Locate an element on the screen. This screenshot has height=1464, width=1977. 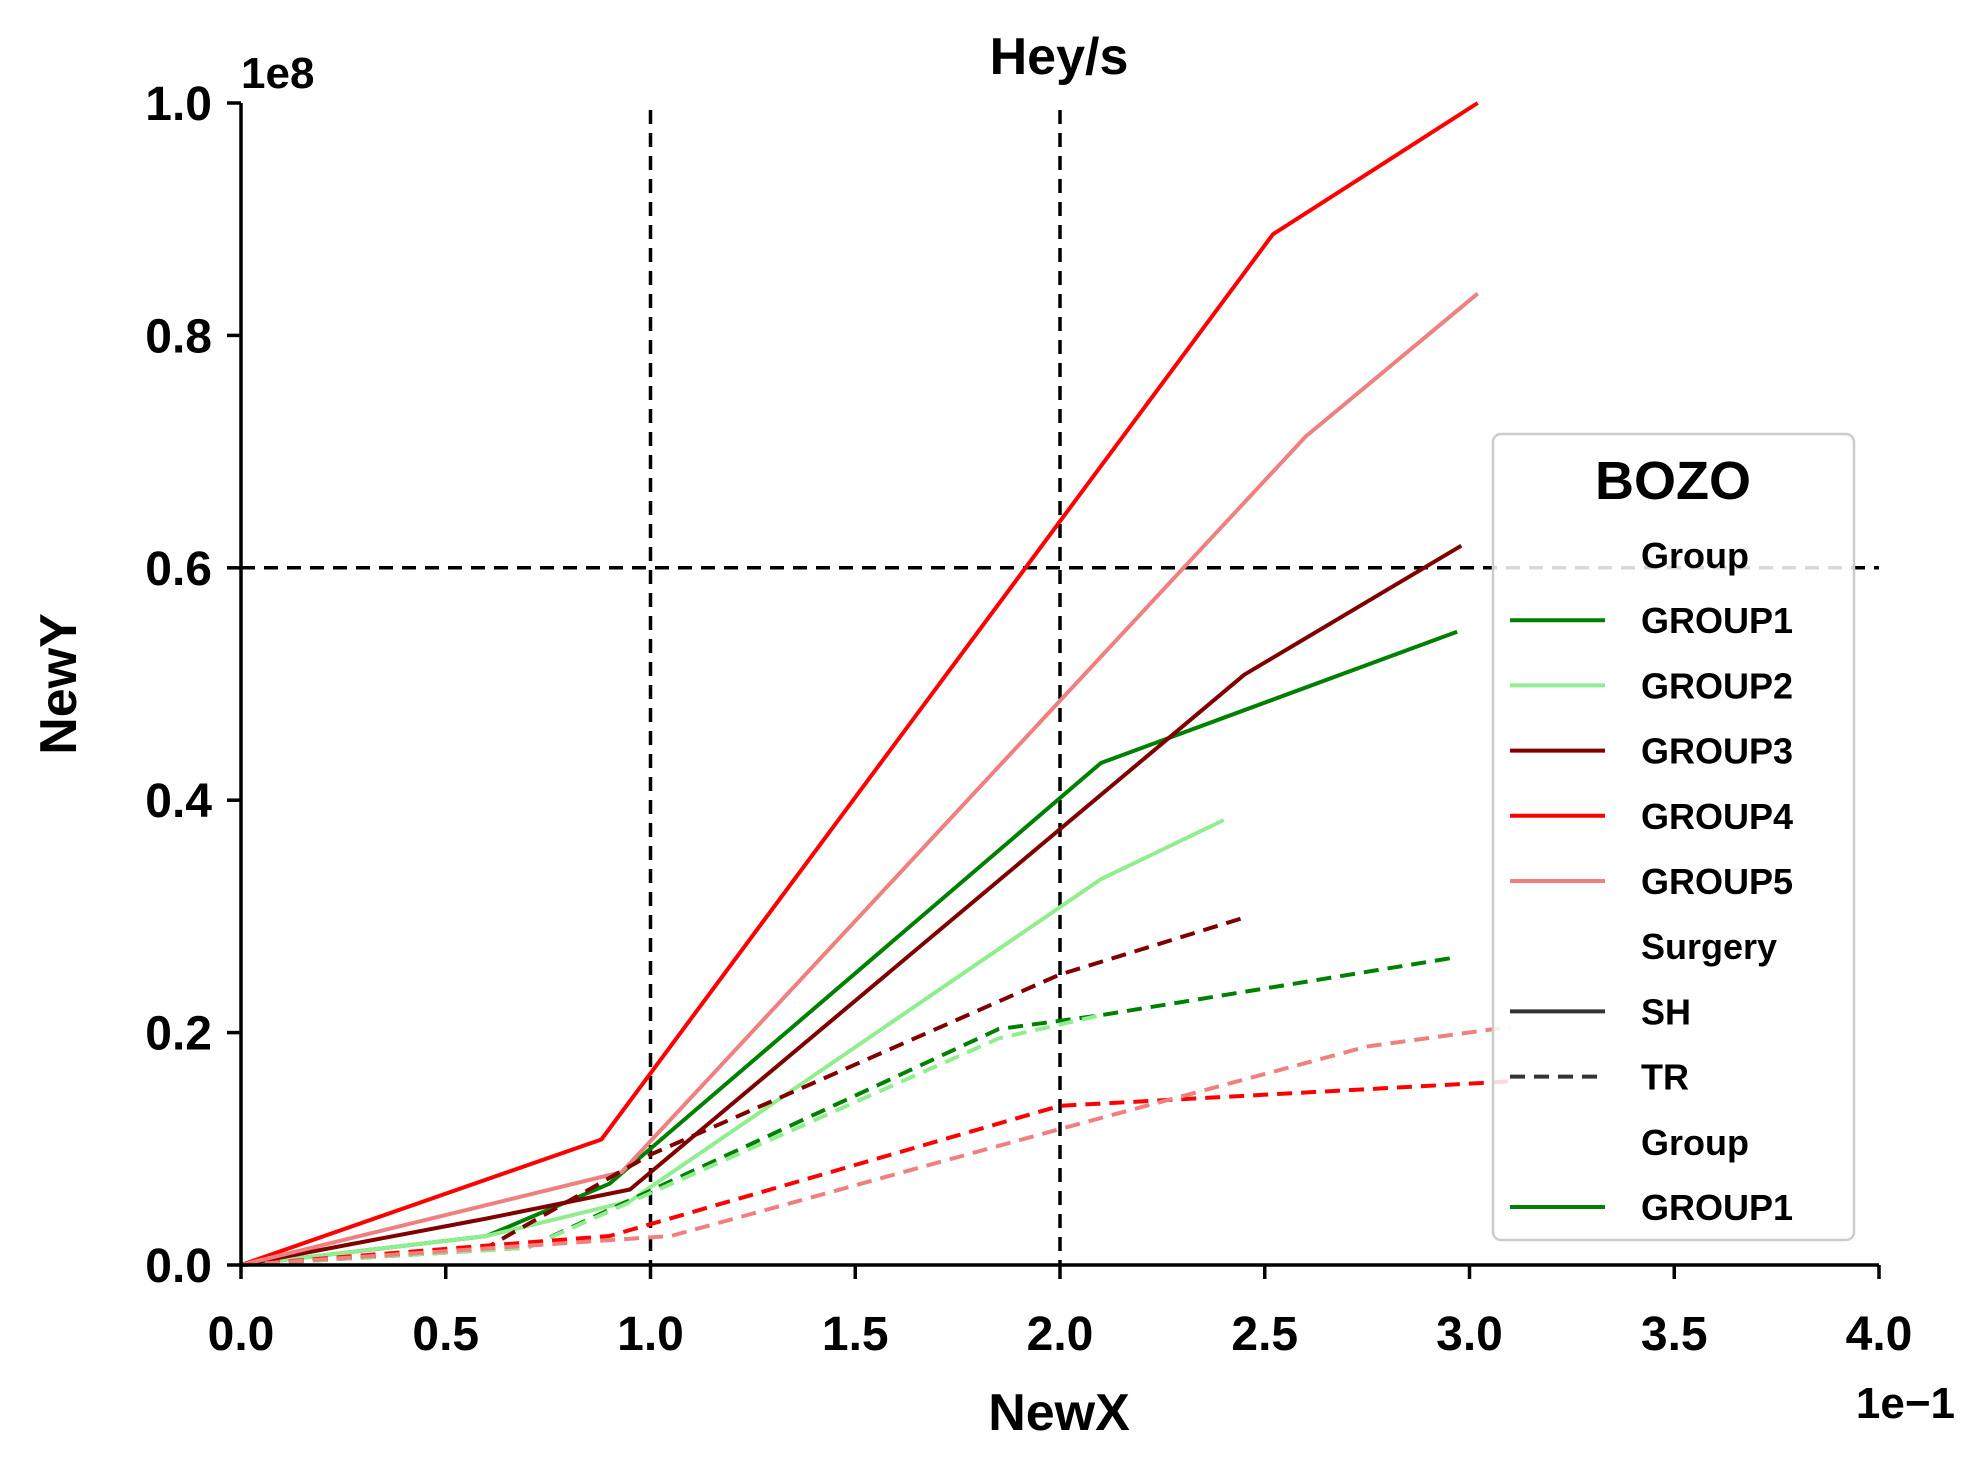
y-tick-label: 0.0 is located at coordinates (178, 1266).